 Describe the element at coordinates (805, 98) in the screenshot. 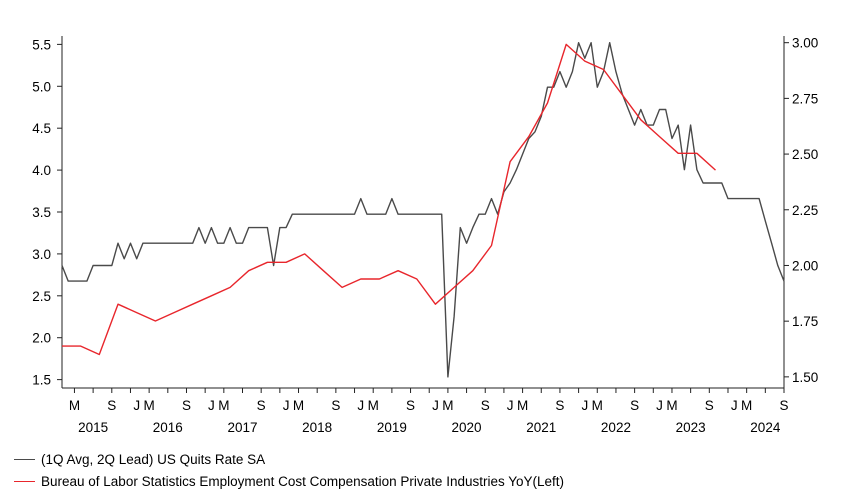

I see `right-tick-label: 2.75` at that location.